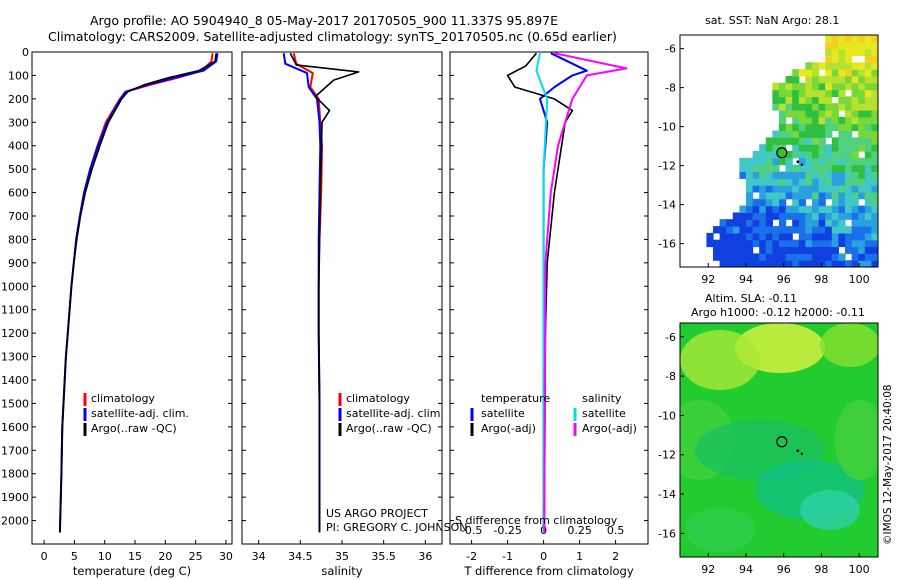 This screenshot has width=900, height=580. I want to click on x-top-tick-label: -0.5, so click(471, 530).